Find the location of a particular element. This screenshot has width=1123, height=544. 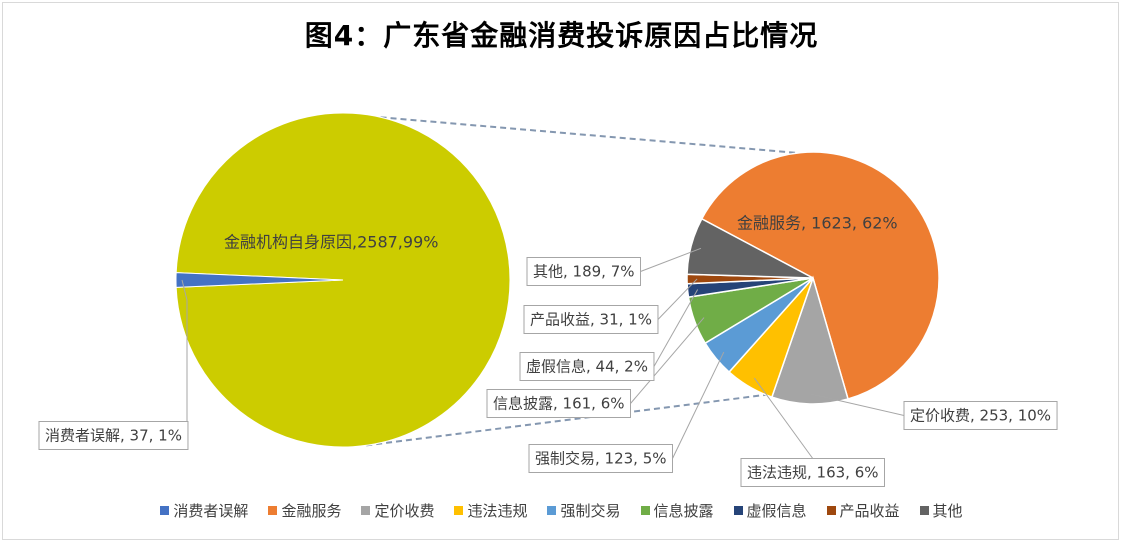

legend-label: 虚假信息 is located at coordinates (776, 511).